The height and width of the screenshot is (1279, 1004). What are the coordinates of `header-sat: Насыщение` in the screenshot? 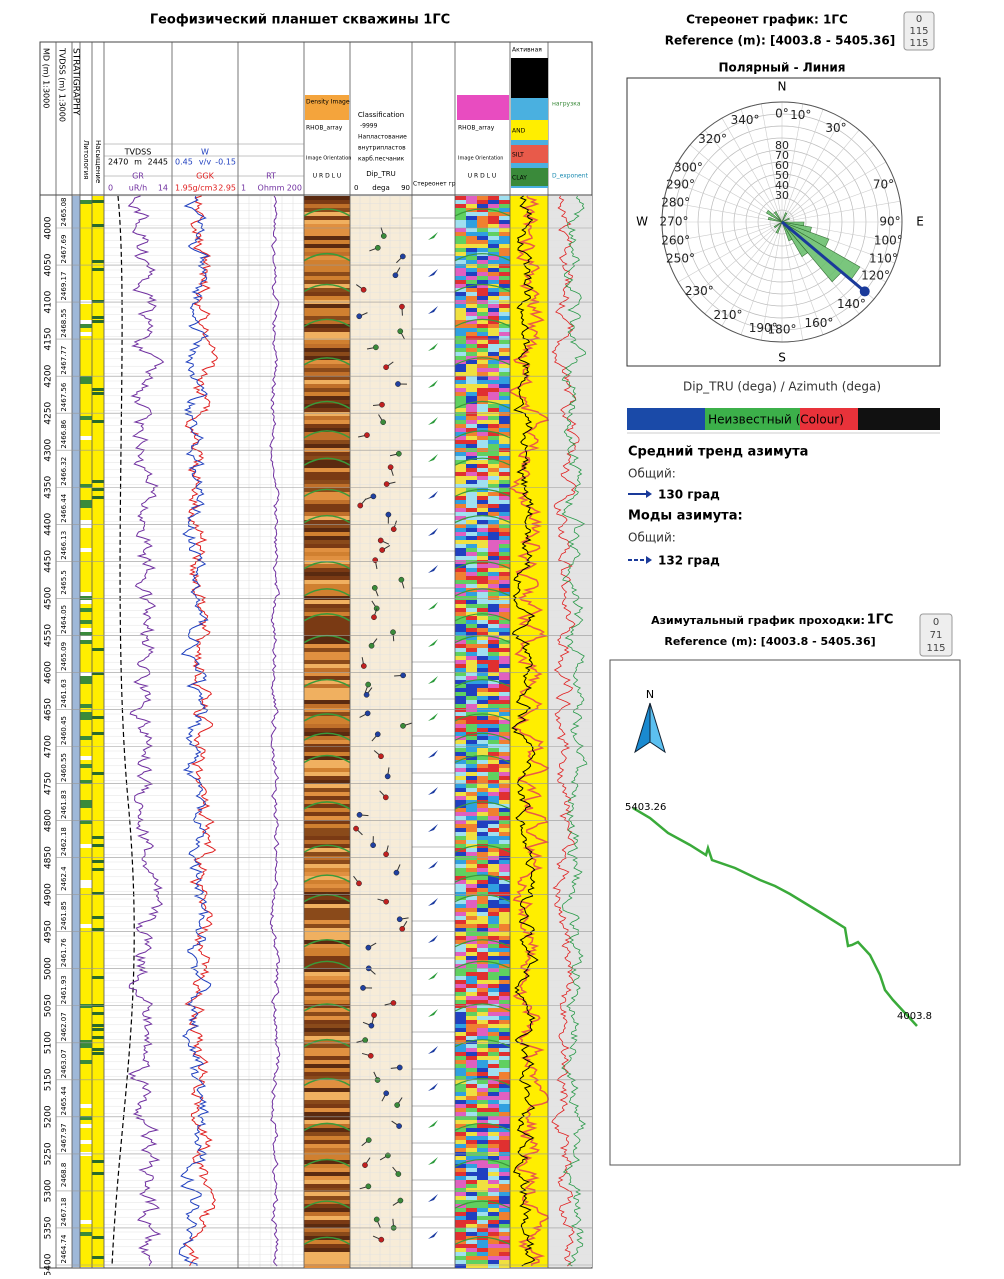 It's located at (98, 161).